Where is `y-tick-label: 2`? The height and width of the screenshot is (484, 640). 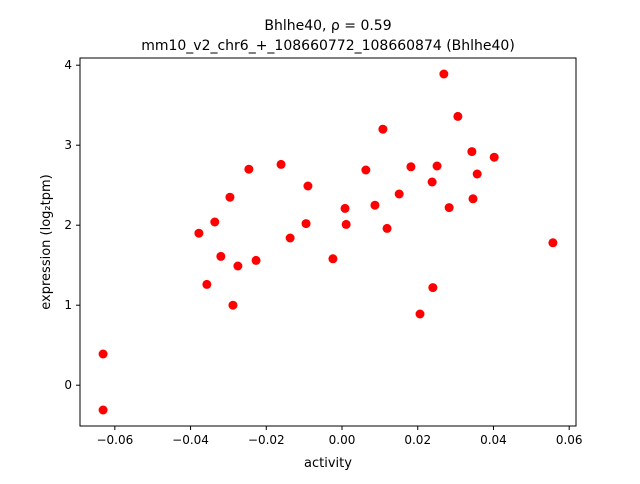 y-tick-label: 2 is located at coordinates (68, 225).